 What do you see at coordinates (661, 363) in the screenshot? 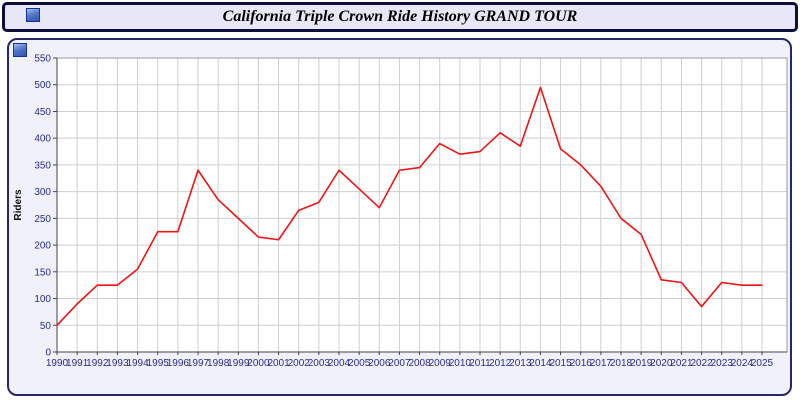
I see `x-tick-label: 2020` at bounding box center [661, 363].